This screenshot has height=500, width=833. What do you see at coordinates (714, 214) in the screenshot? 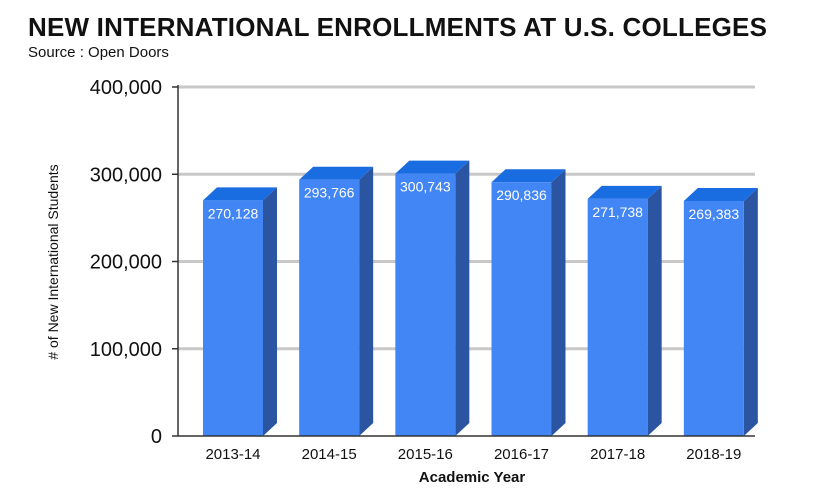
I see `data-label: 269,383` at bounding box center [714, 214].